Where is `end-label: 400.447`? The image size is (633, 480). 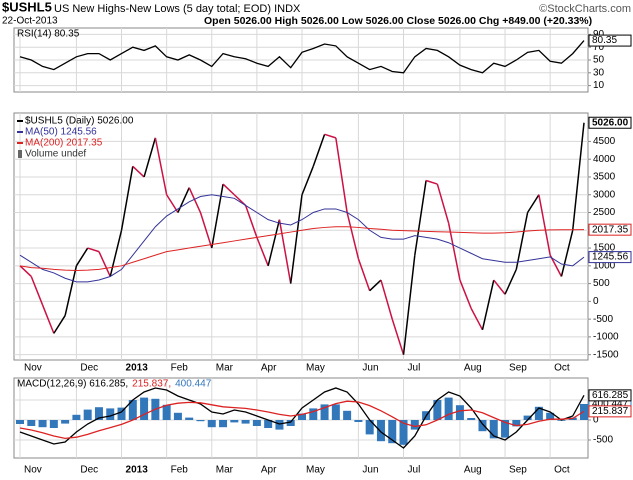 end-label: 400.447 is located at coordinates (610, 404).